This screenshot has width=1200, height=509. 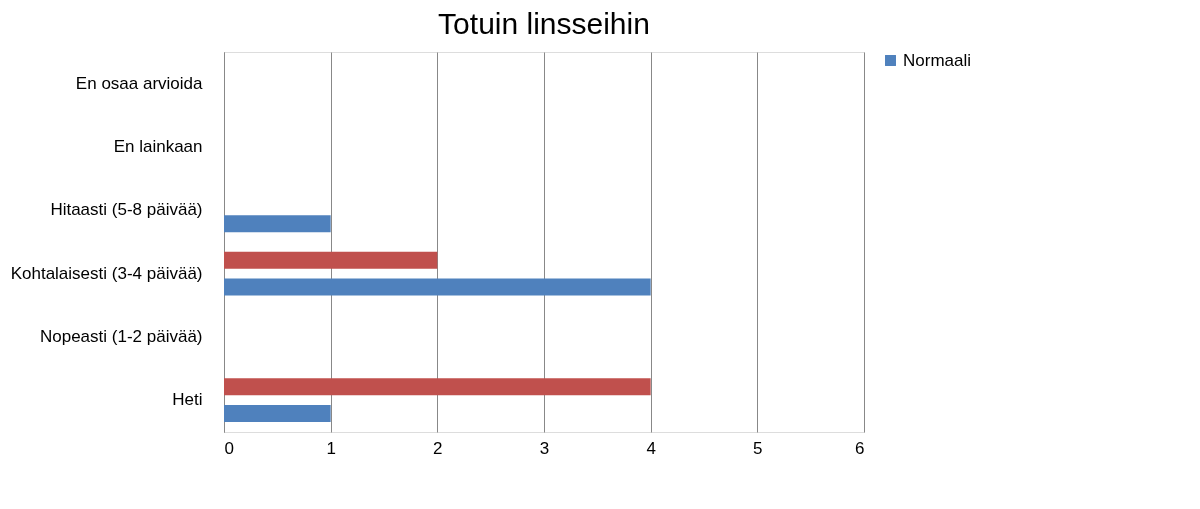 I want to click on x-tick-label: 0, so click(x=229, y=448).